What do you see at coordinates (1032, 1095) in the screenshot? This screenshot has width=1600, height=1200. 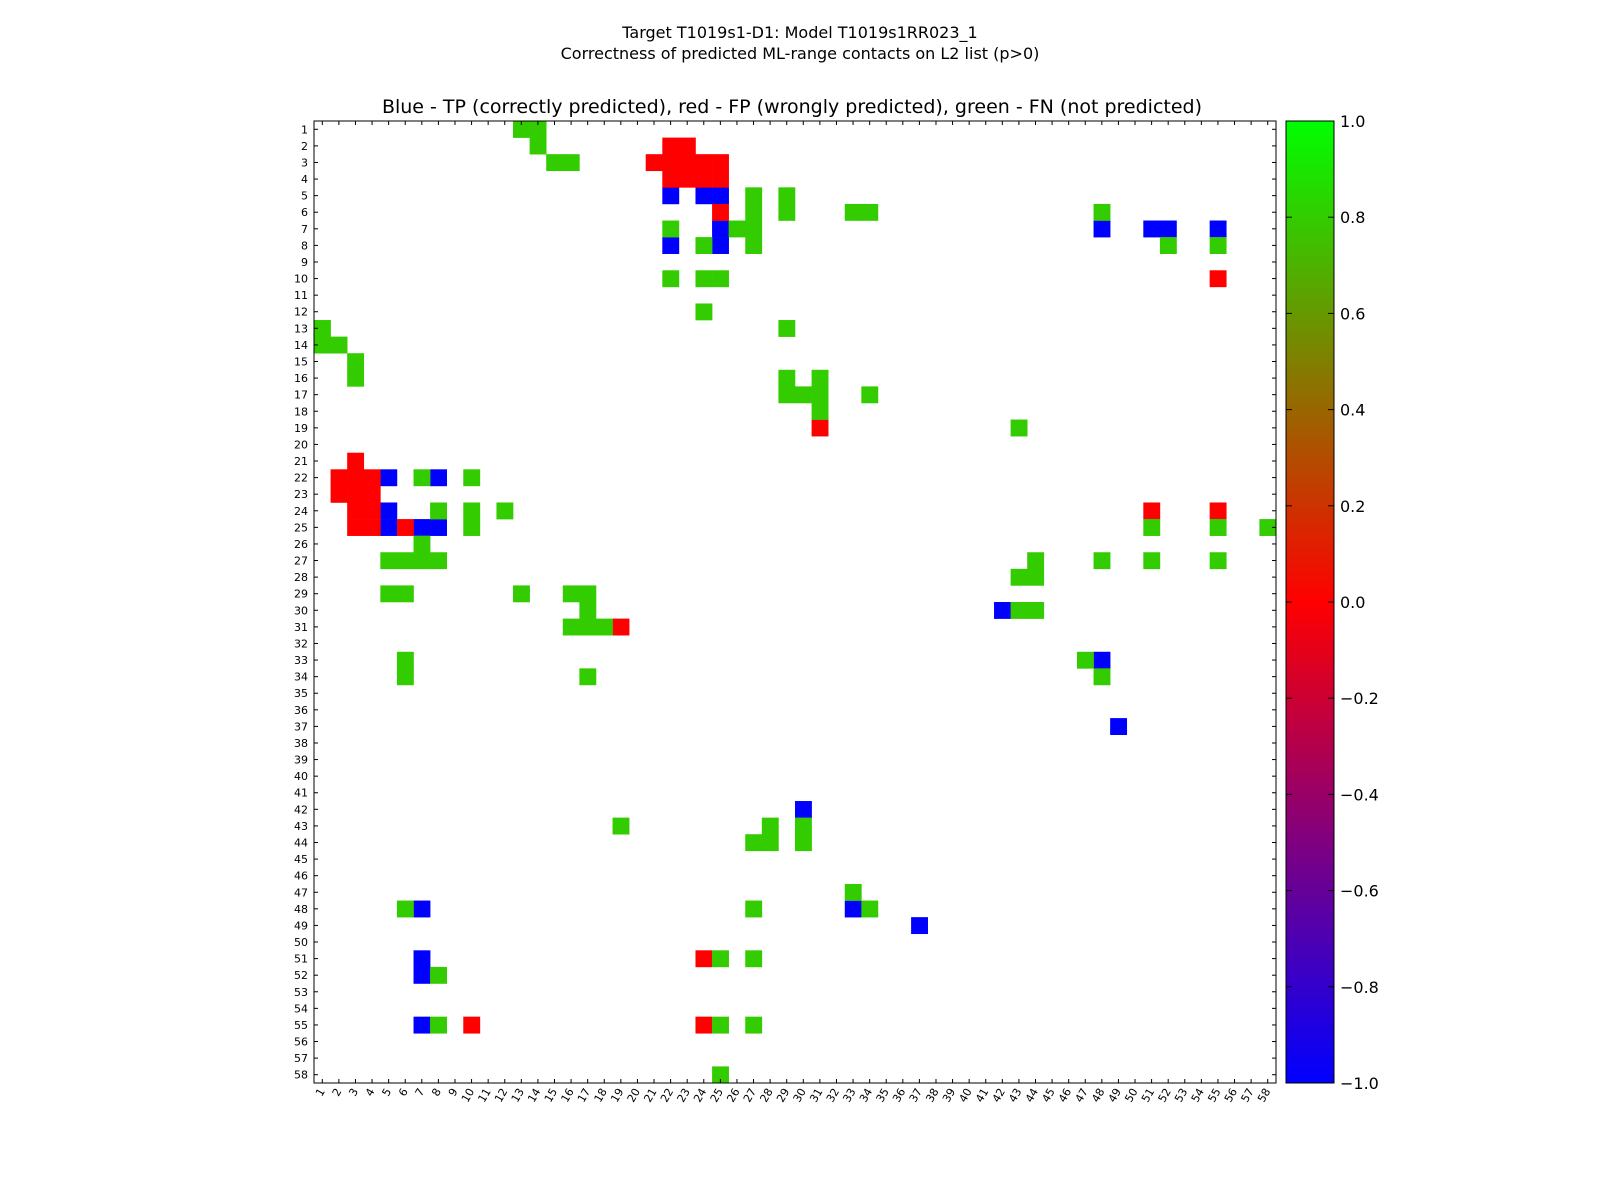 I see `x-tick-label: 44` at bounding box center [1032, 1095].